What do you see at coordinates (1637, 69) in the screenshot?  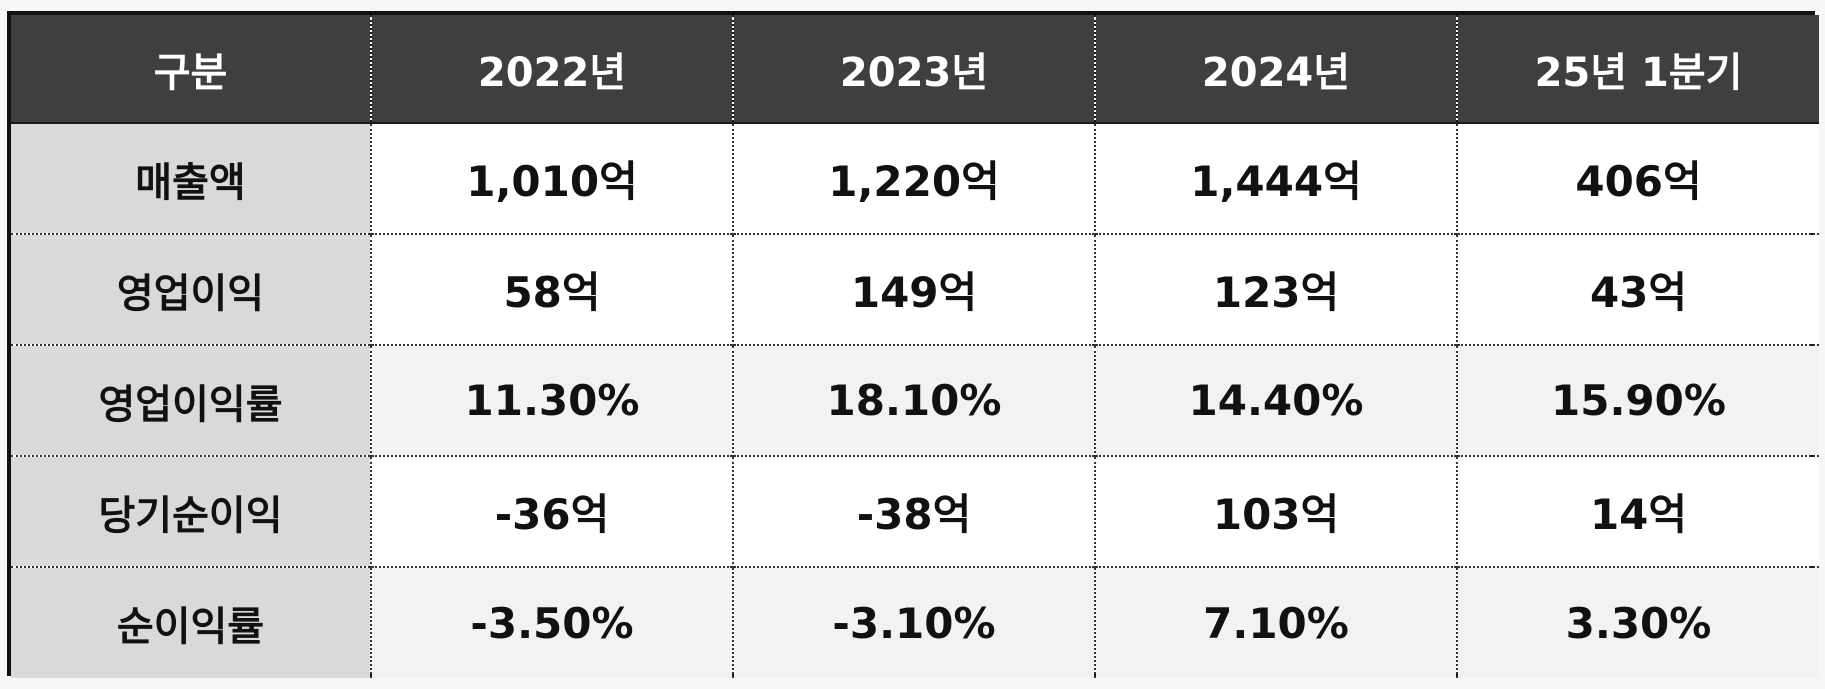 I see `header-2025-q1: 25년 1분기` at bounding box center [1637, 69].